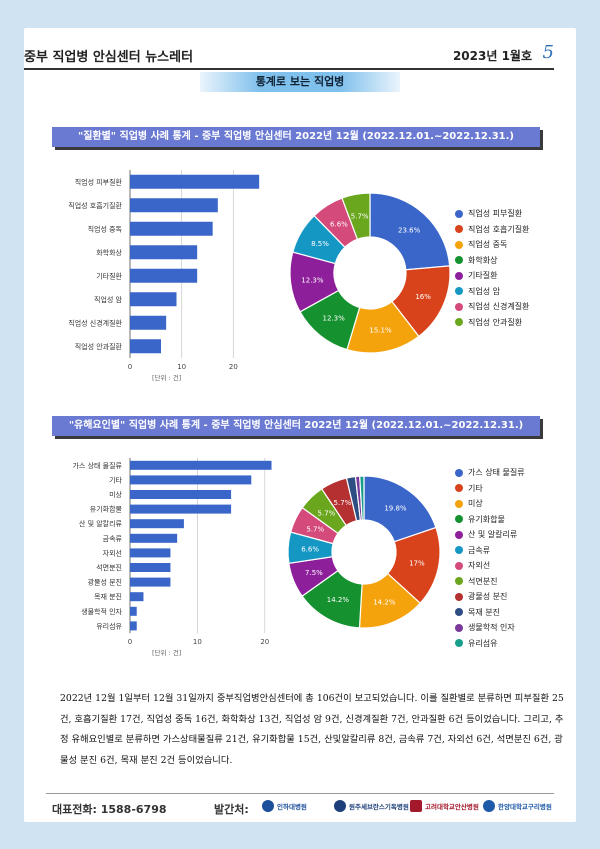 This screenshot has width=600, height=849. I want to click on factor-category-label: 산 및 알칼리류, so click(101, 523).